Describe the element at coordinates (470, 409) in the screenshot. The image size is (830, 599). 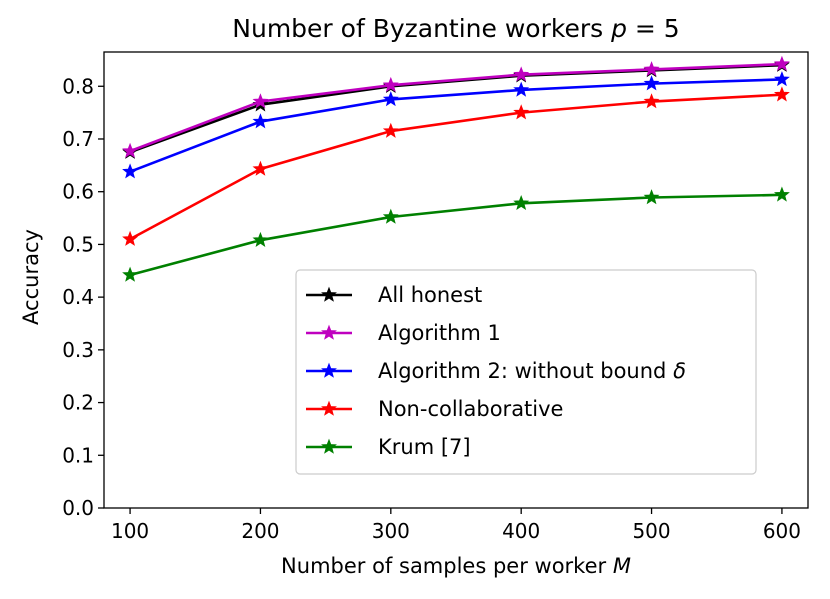
I see `legend-label-3: Non-collaborative` at that location.